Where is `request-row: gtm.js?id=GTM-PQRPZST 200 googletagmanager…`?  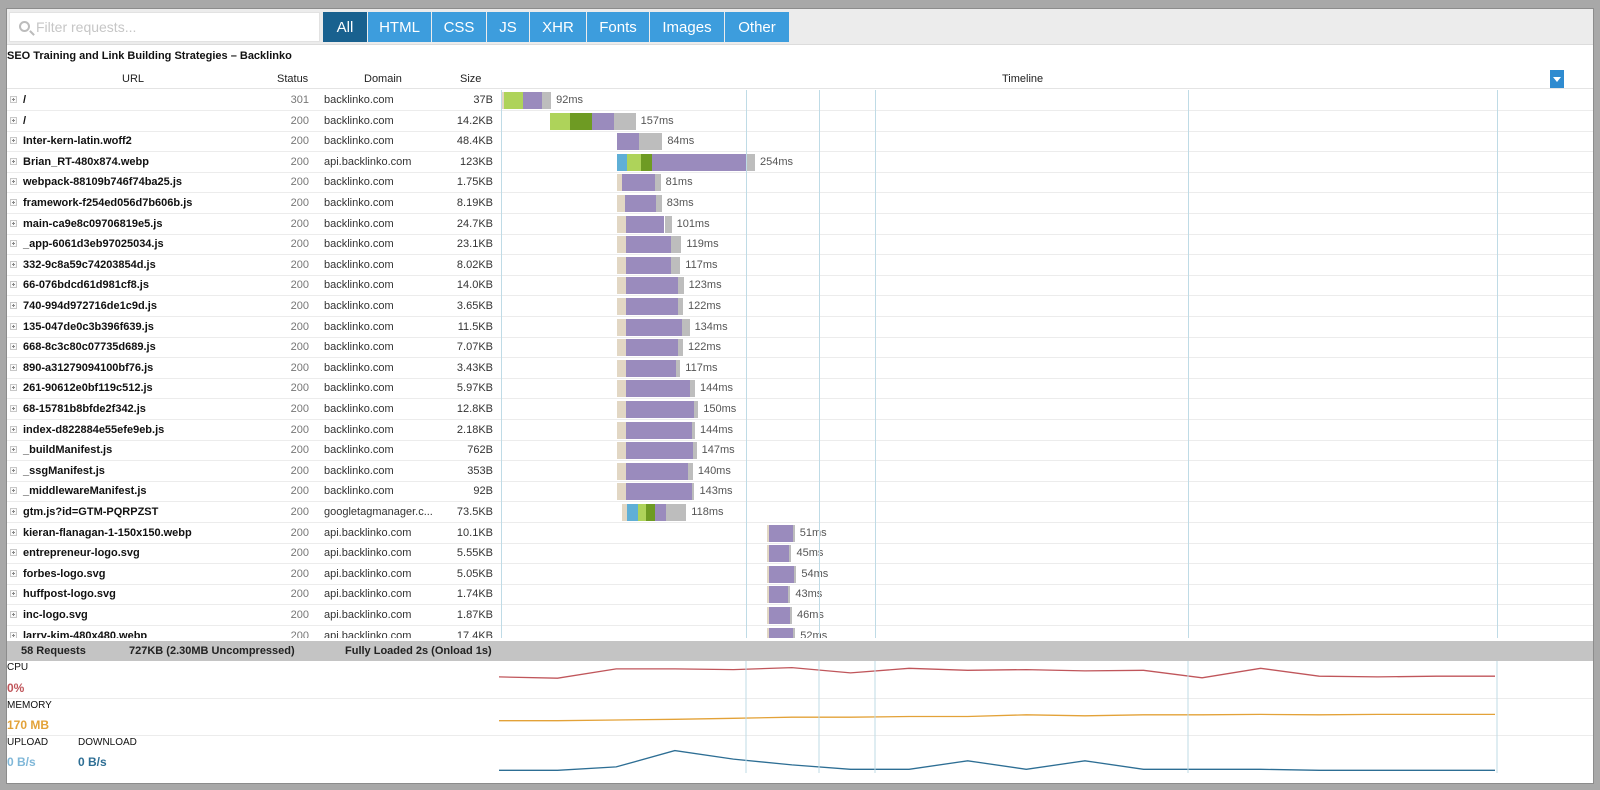 request-row: gtm.js?id=GTM-PQRPZST 200 googletagmanager… is located at coordinates (800, 512).